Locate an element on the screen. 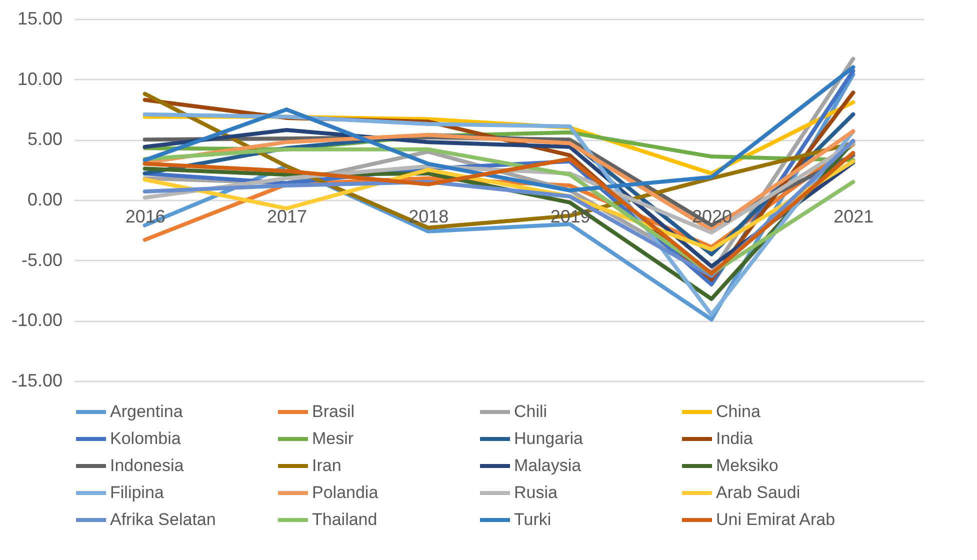 The width and height of the screenshot is (977, 560). legend-label: Argentina is located at coordinates (147, 411).